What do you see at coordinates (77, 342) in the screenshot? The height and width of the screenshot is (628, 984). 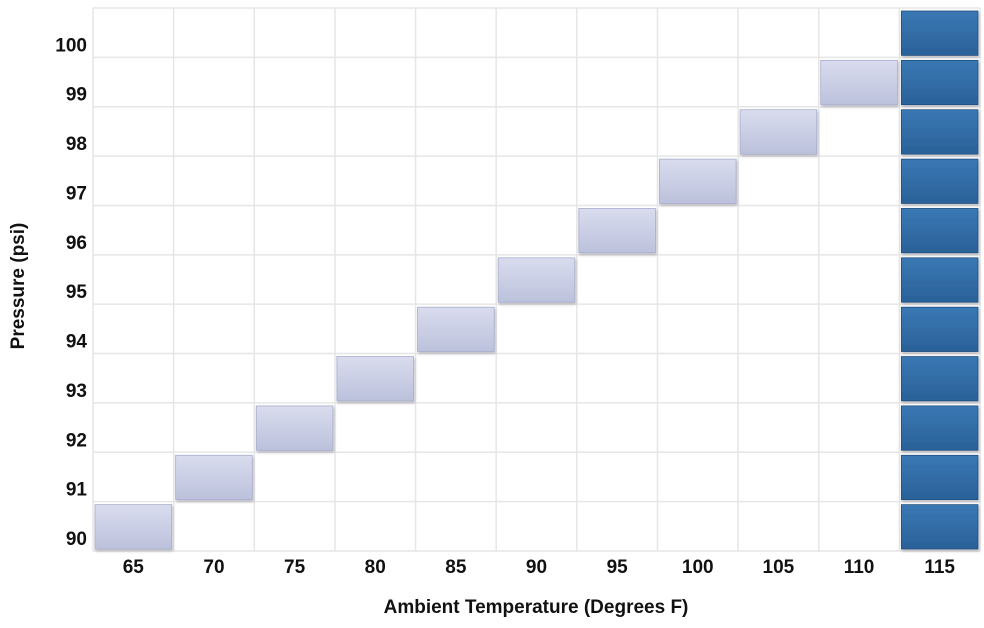 I see `y-tick-label: 94` at bounding box center [77, 342].